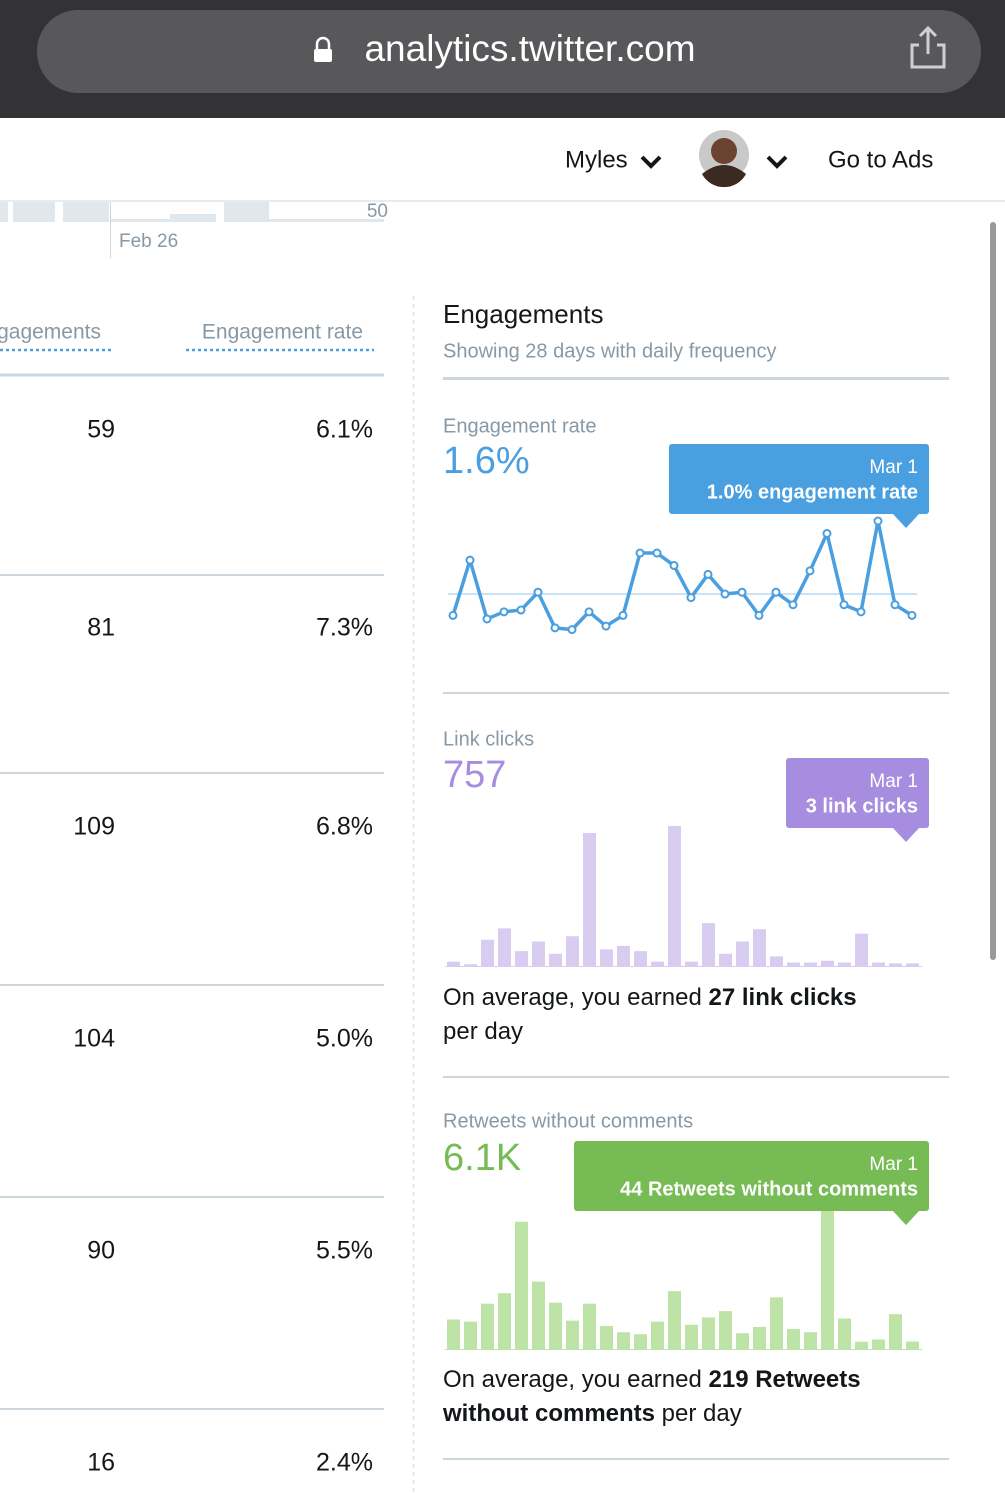 Image resolution: width=1005 pixels, height=1493 pixels. What do you see at coordinates (282, 332) in the screenshot?
I see `column-header: Engagement rate` at bounding box center [282, 332].